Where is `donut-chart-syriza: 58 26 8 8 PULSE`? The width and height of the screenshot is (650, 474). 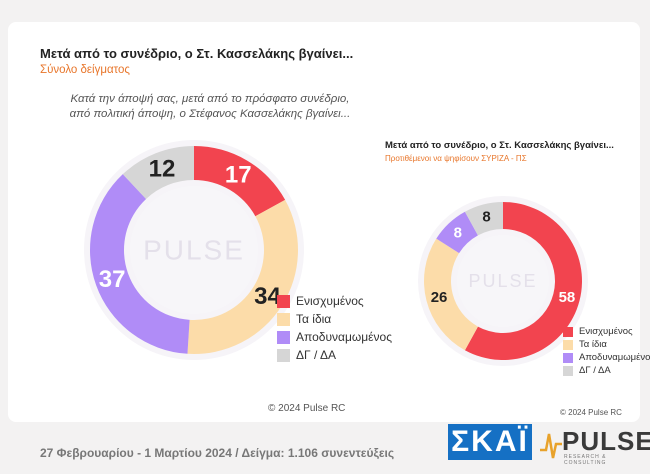 donut-chart-syriza: 58 26 8 8 PULSE is located at coordinates (503, 281).